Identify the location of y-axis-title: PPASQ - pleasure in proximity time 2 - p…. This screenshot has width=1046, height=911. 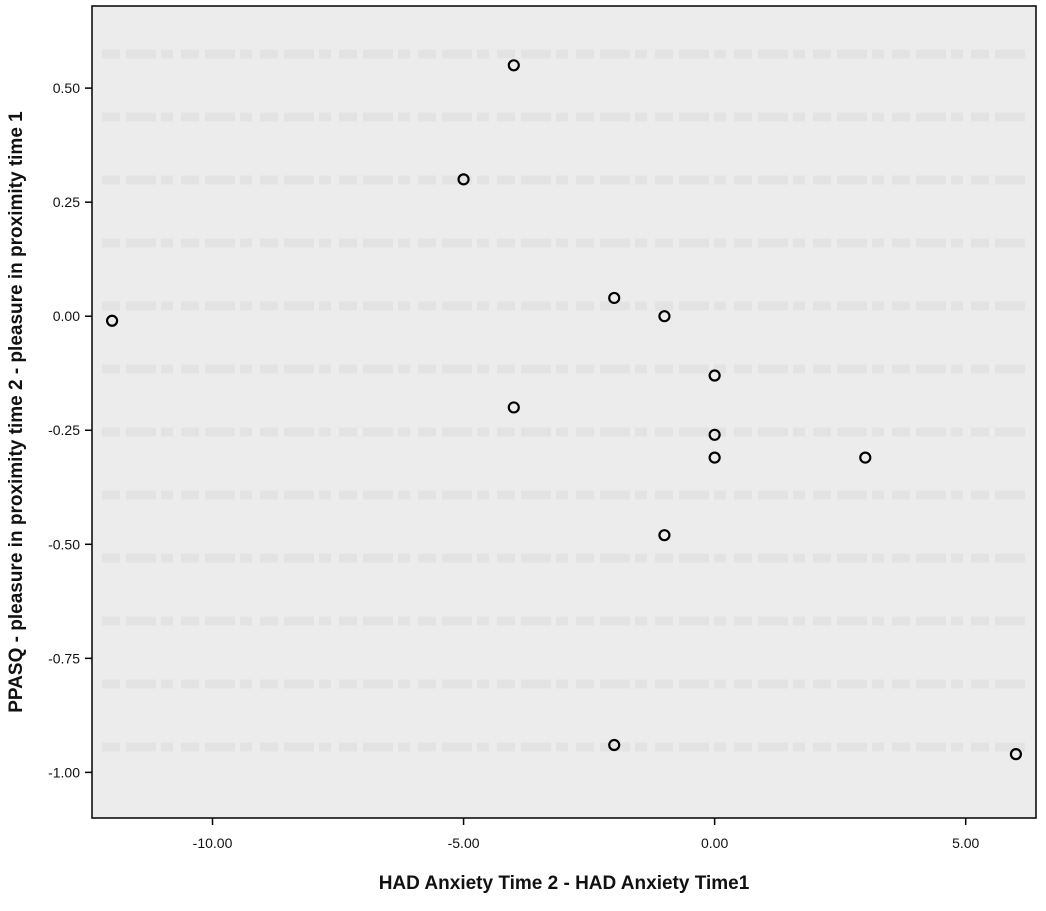
(16, 412).